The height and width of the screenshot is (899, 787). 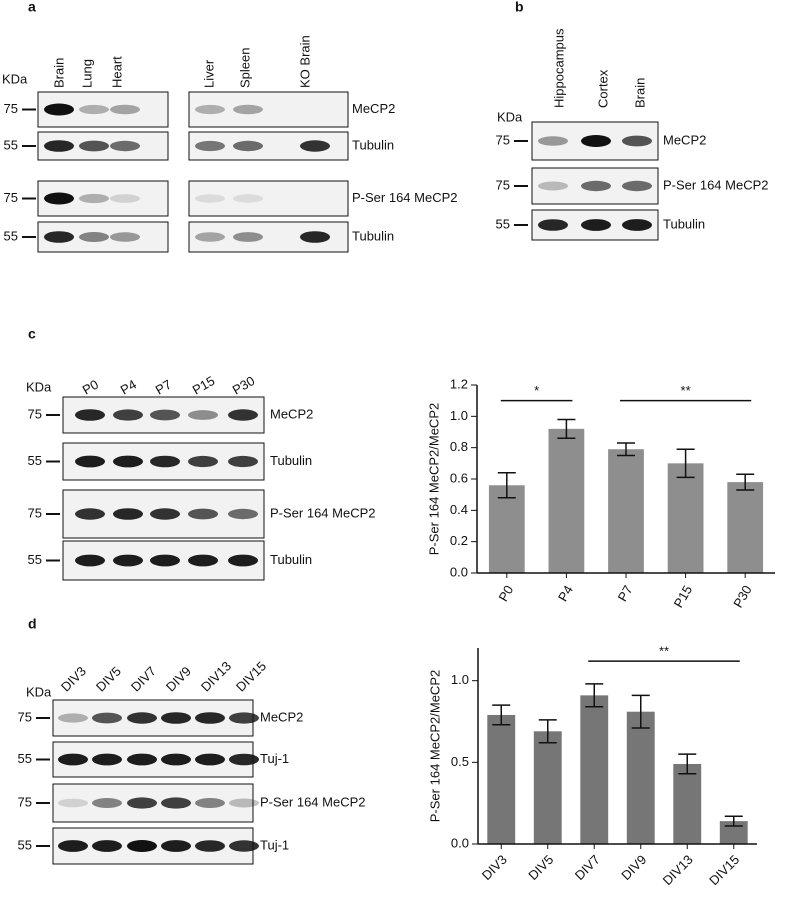 I want to click on y-tick-label: 0.4, so click(x=459, y=509).